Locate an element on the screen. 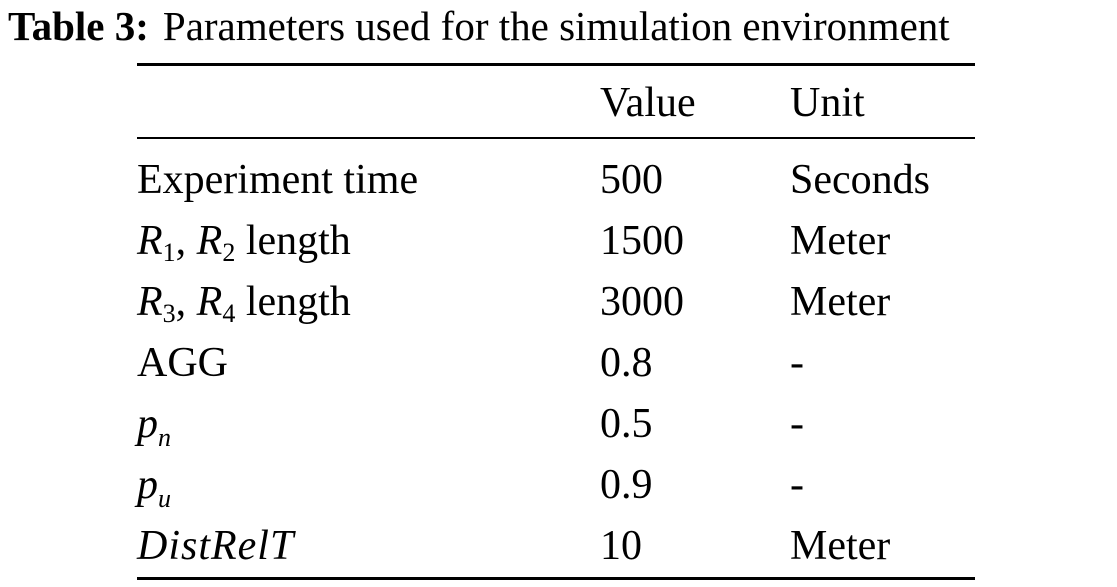  header-value: Value is located at coordinates (648, 103).